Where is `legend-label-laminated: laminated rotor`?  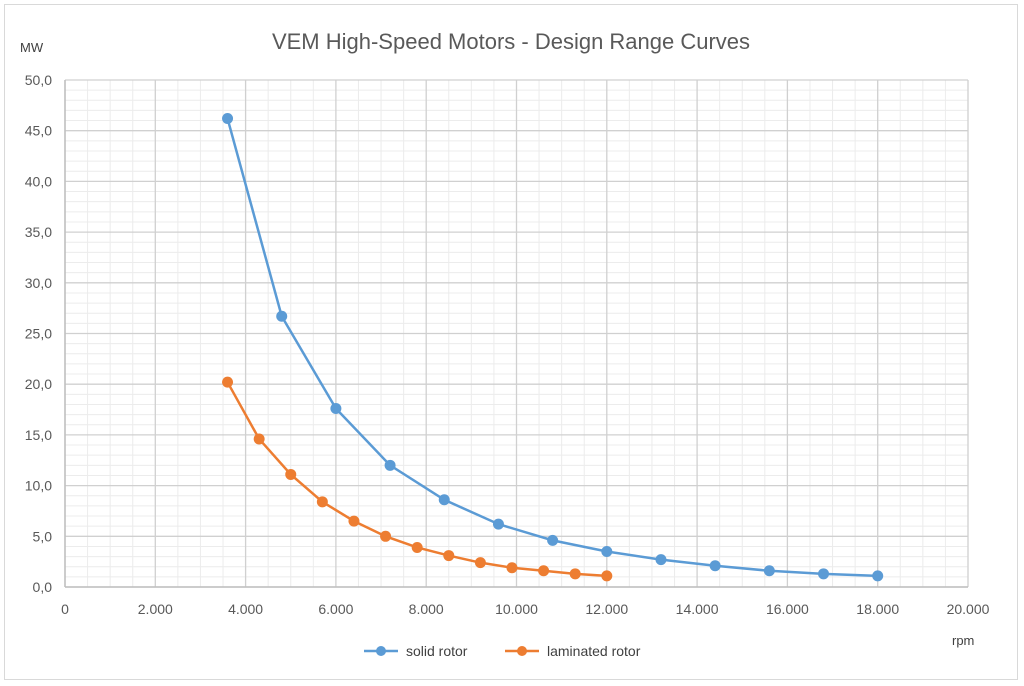
legend-label-laminated: laminated rotor is located at coordinates (594, 651).